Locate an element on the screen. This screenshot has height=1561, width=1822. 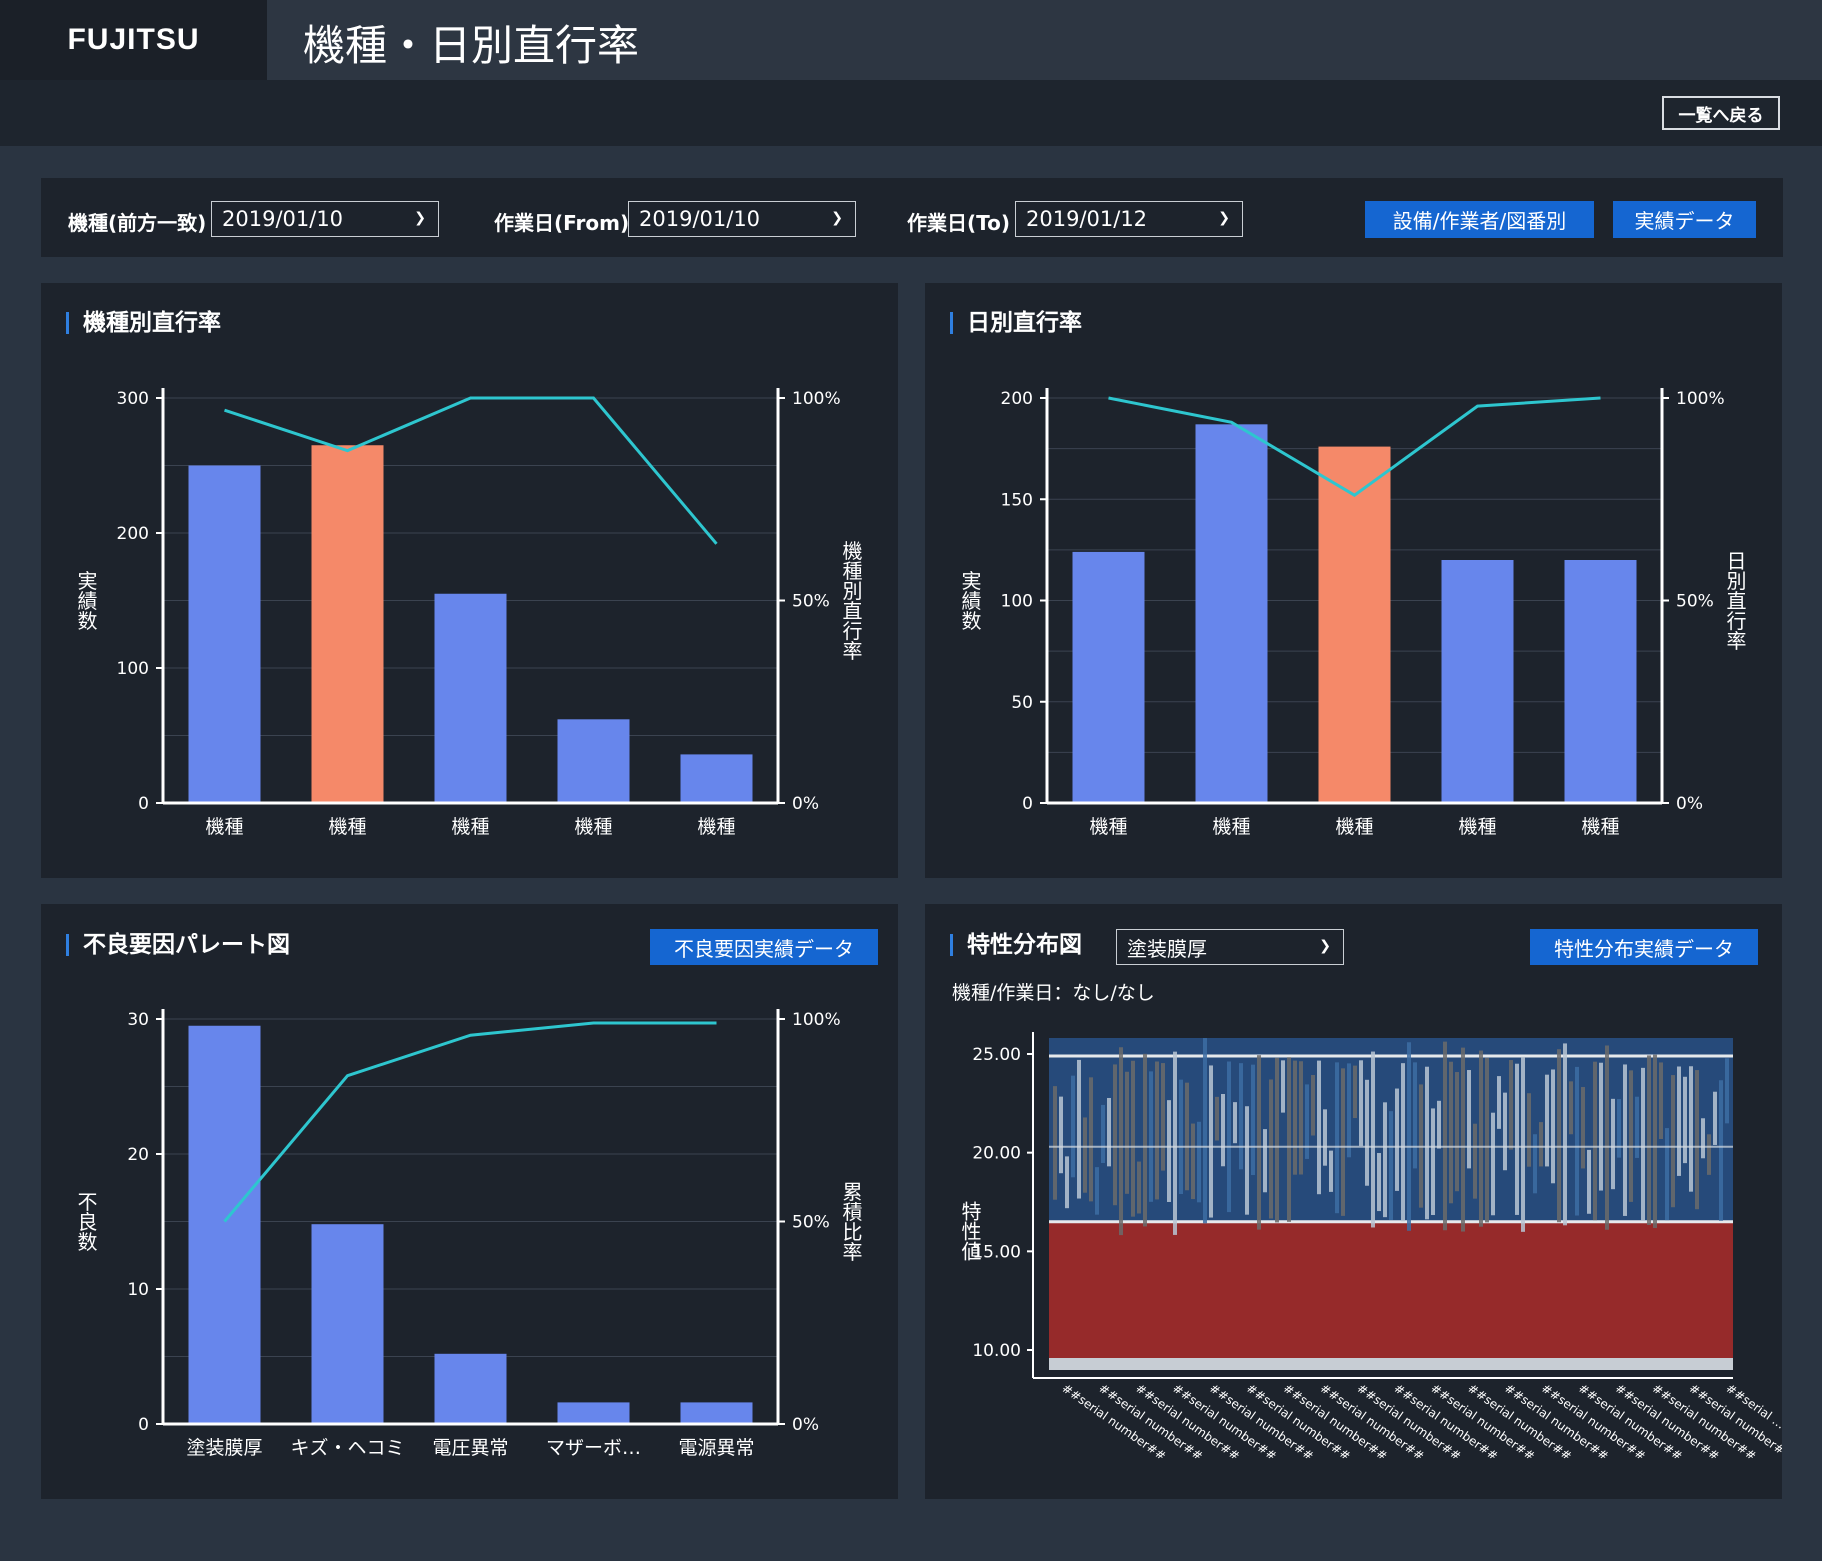
results-data-button: 実績データ is located at coordinates (1684, 219).